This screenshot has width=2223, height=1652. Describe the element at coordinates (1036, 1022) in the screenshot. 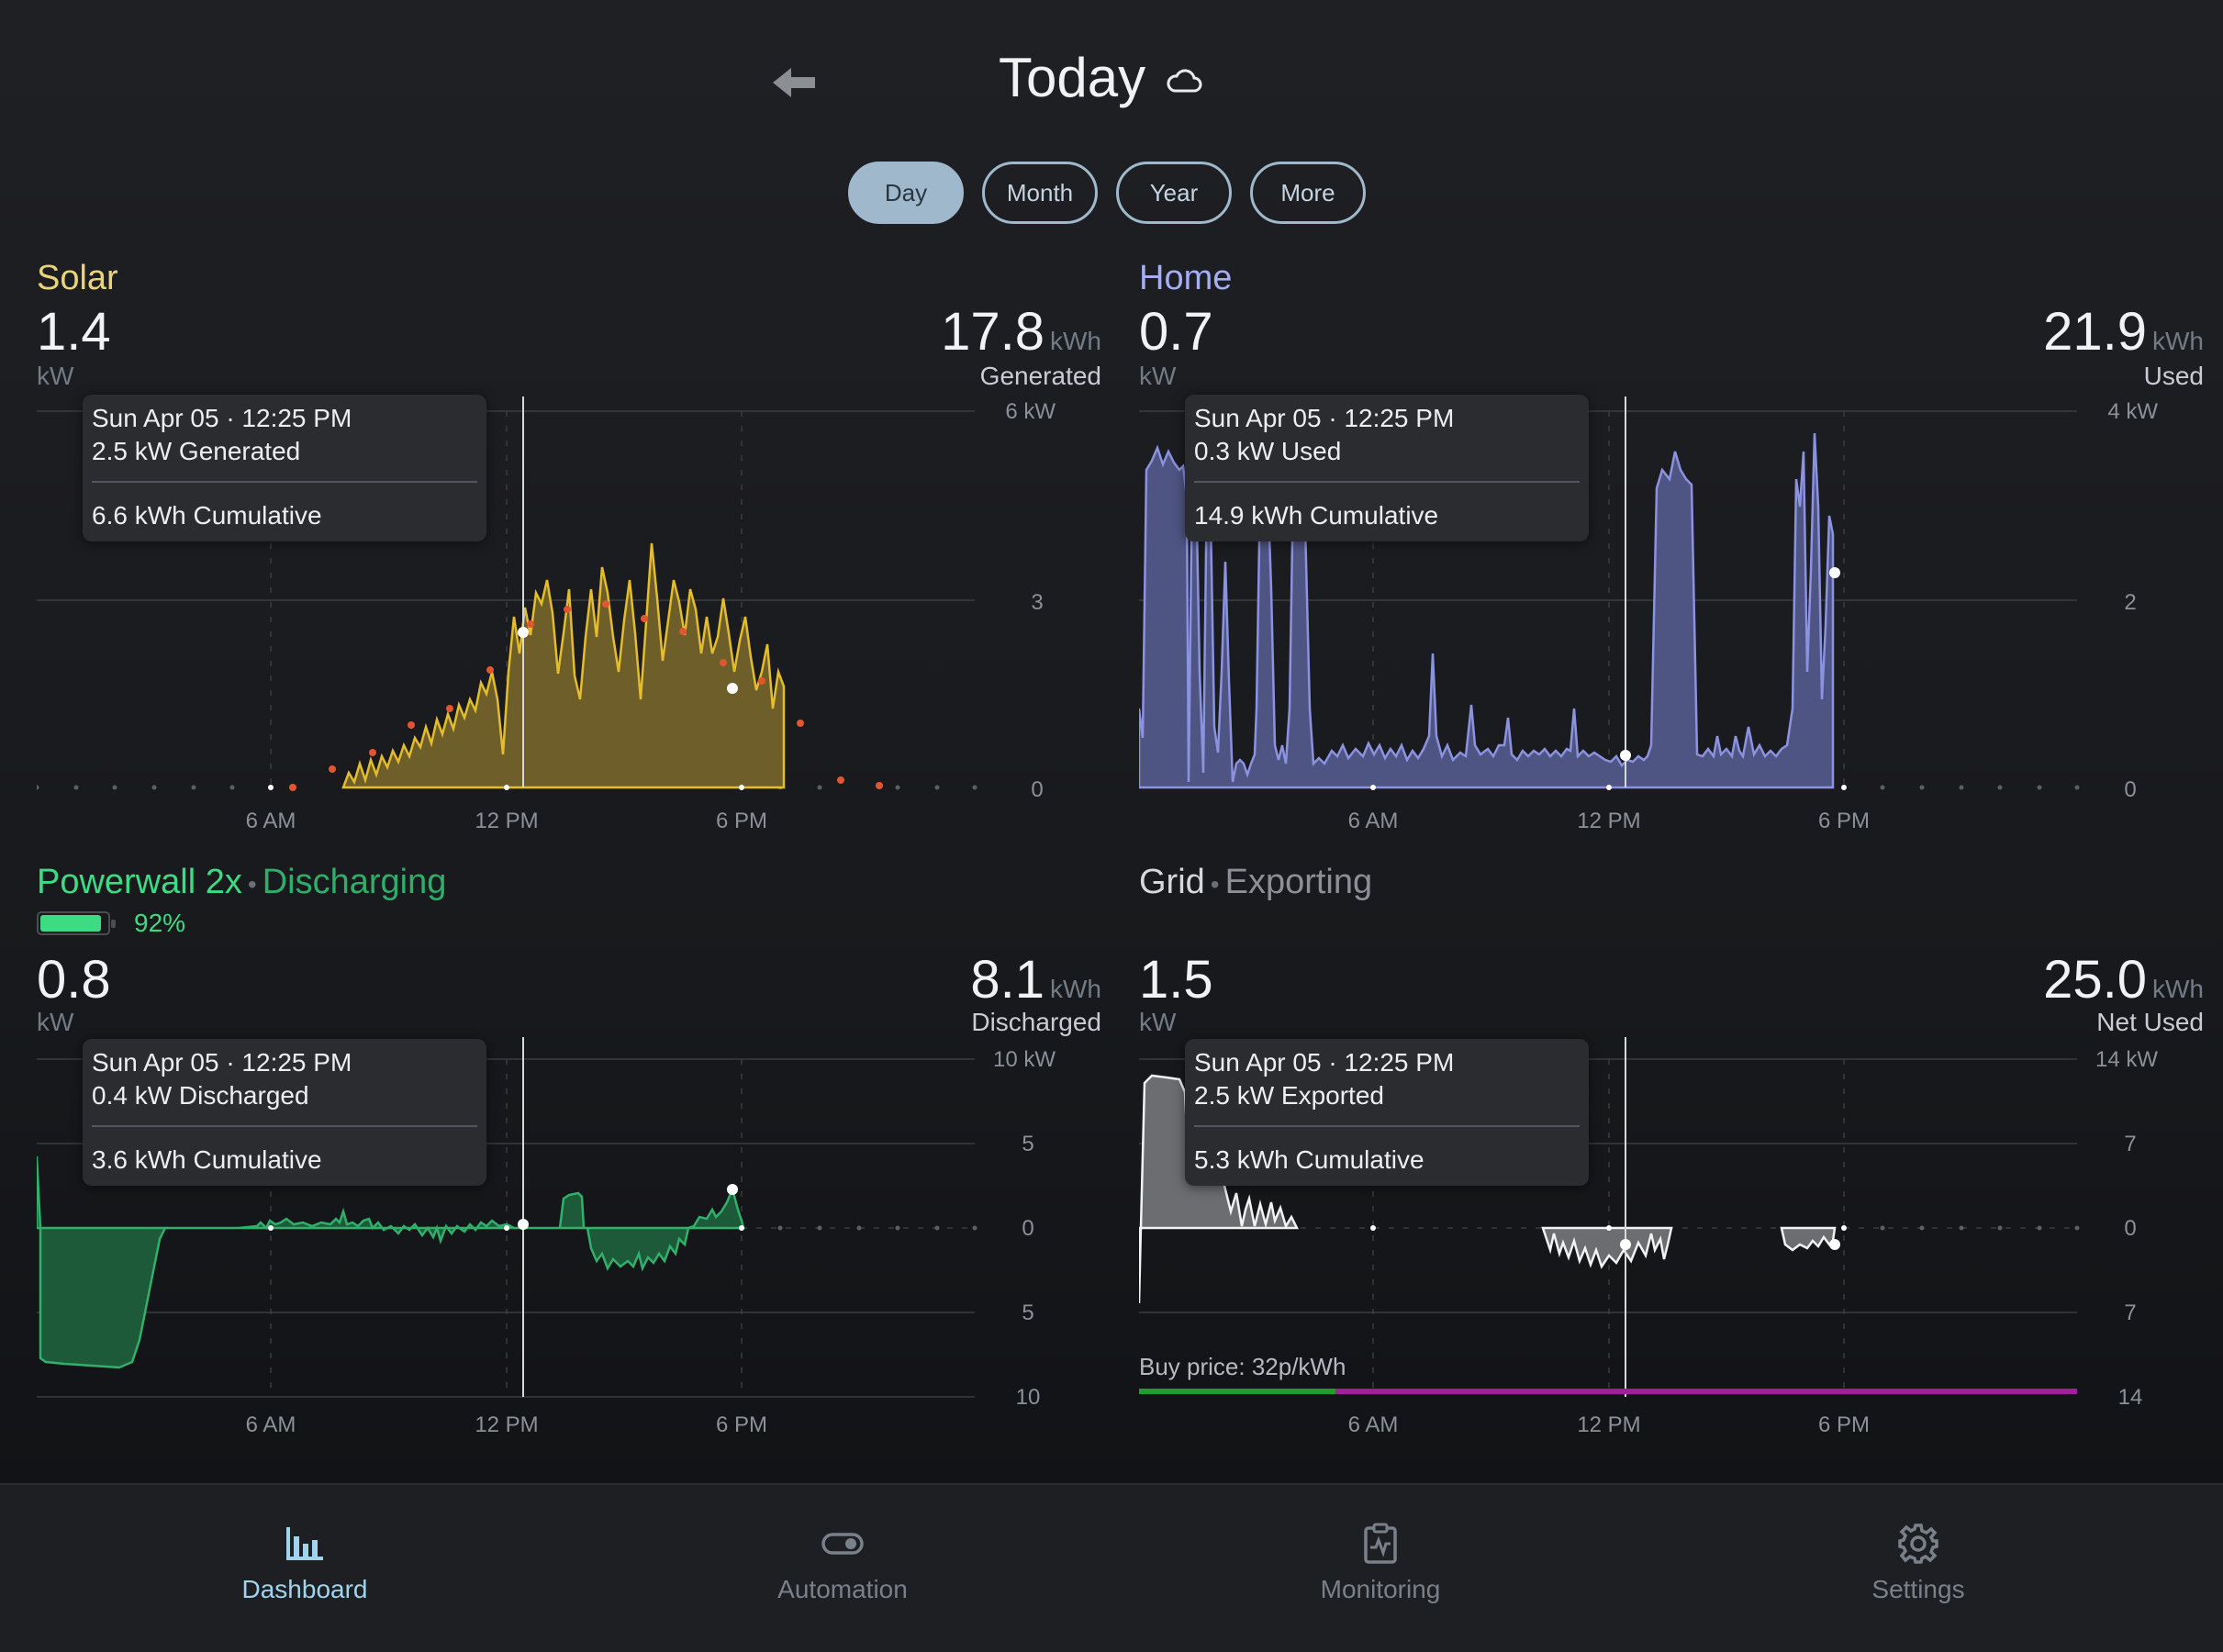

I see `powerwall-total-label: Discharged` at that location.